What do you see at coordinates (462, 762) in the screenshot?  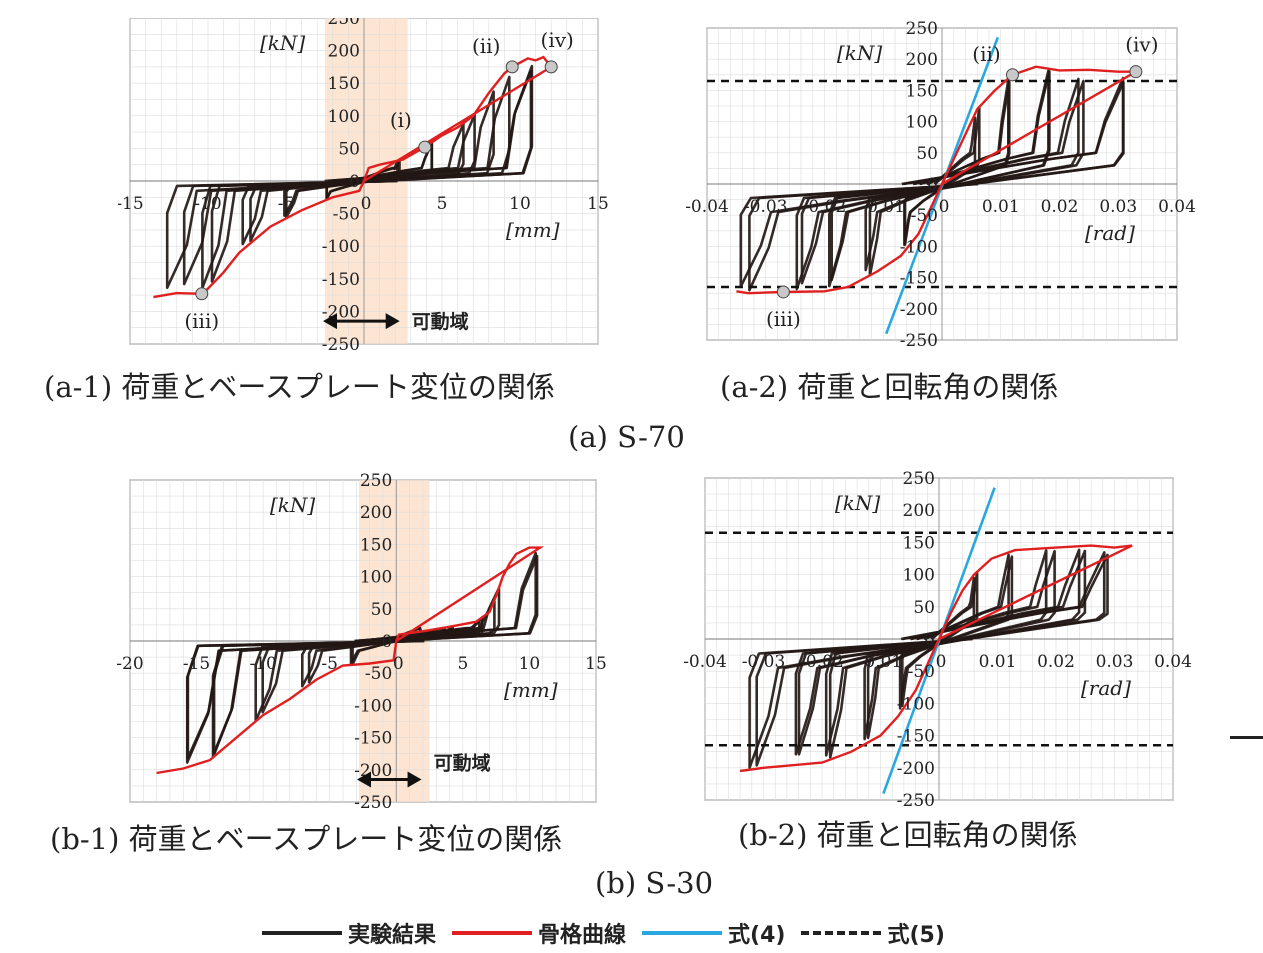 I see `movable-range-label: 可動域` at bounding box center [462, 762].